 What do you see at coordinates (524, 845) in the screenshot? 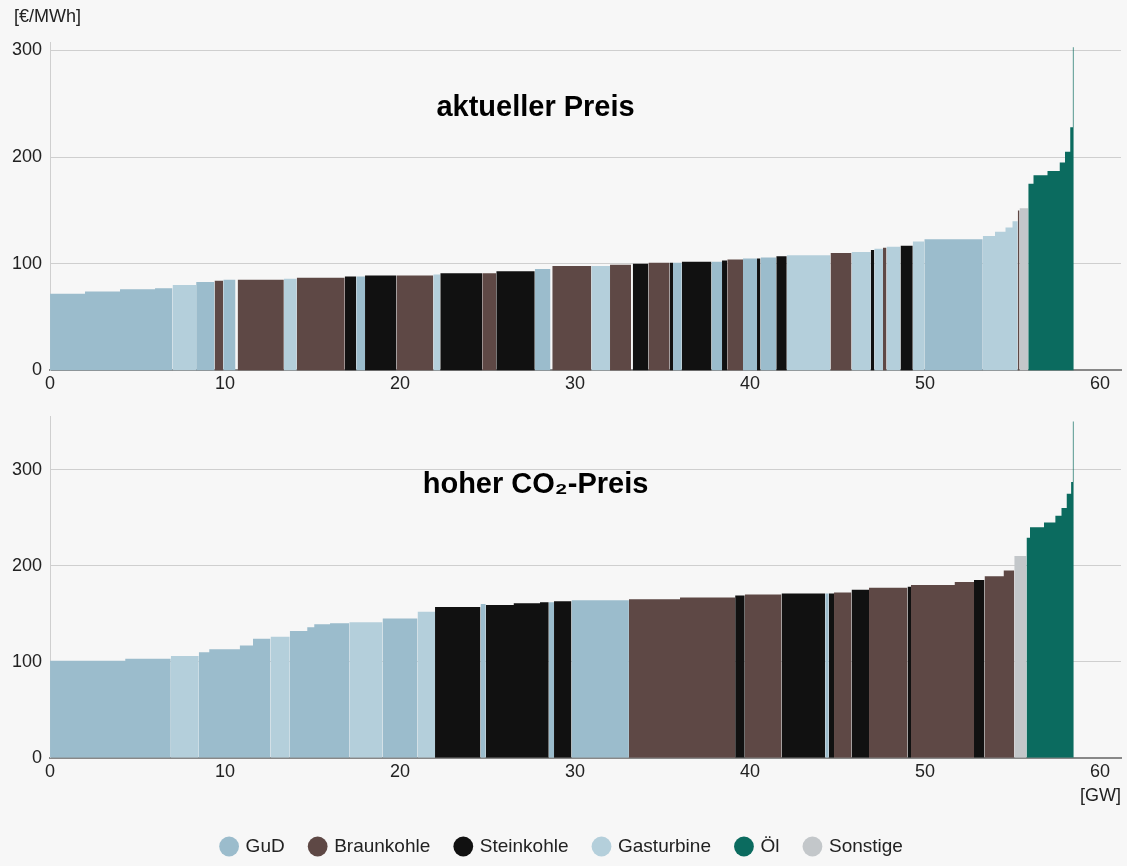
I see `legend-label: Steinkohle` at bounding box center [524, 845].